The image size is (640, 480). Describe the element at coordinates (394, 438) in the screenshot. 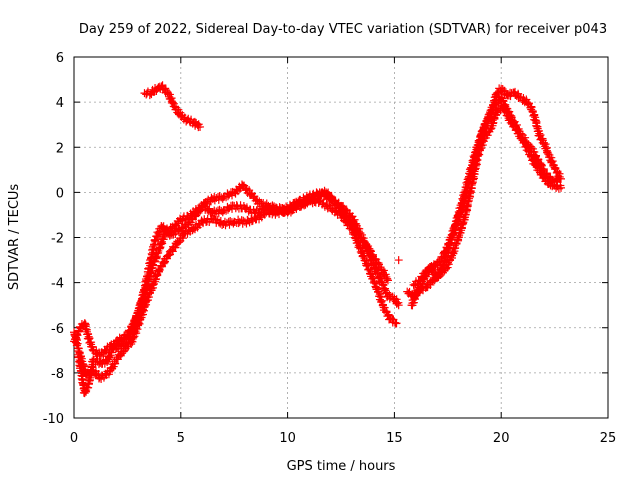

I see `x-tick-label: 15` at that location.